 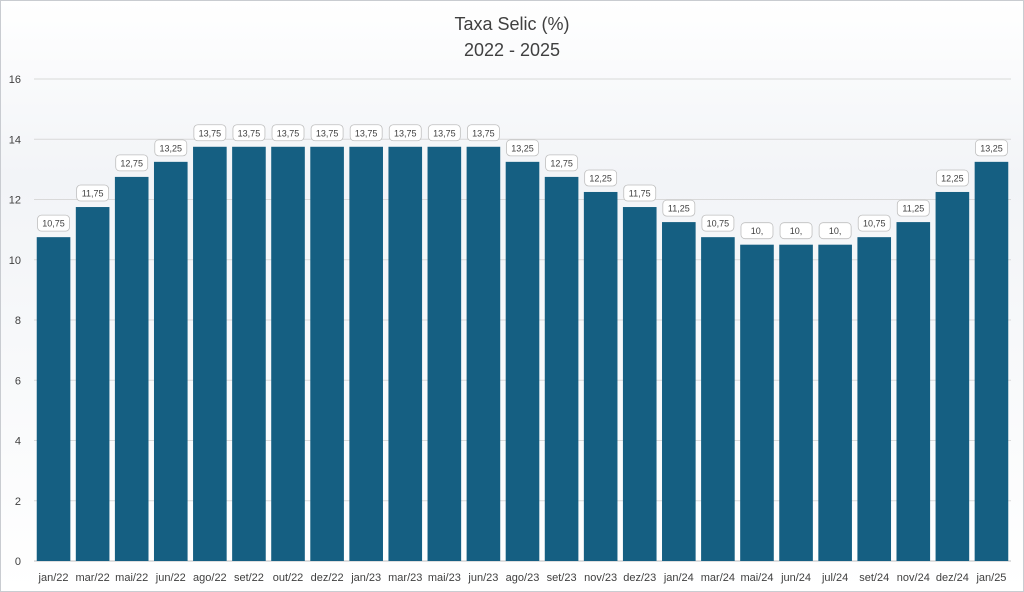 What do you see at coordinates (327, 578) in the screenshot?
I see `x-tick-label: dez/22` at bounding box center [327, 578].